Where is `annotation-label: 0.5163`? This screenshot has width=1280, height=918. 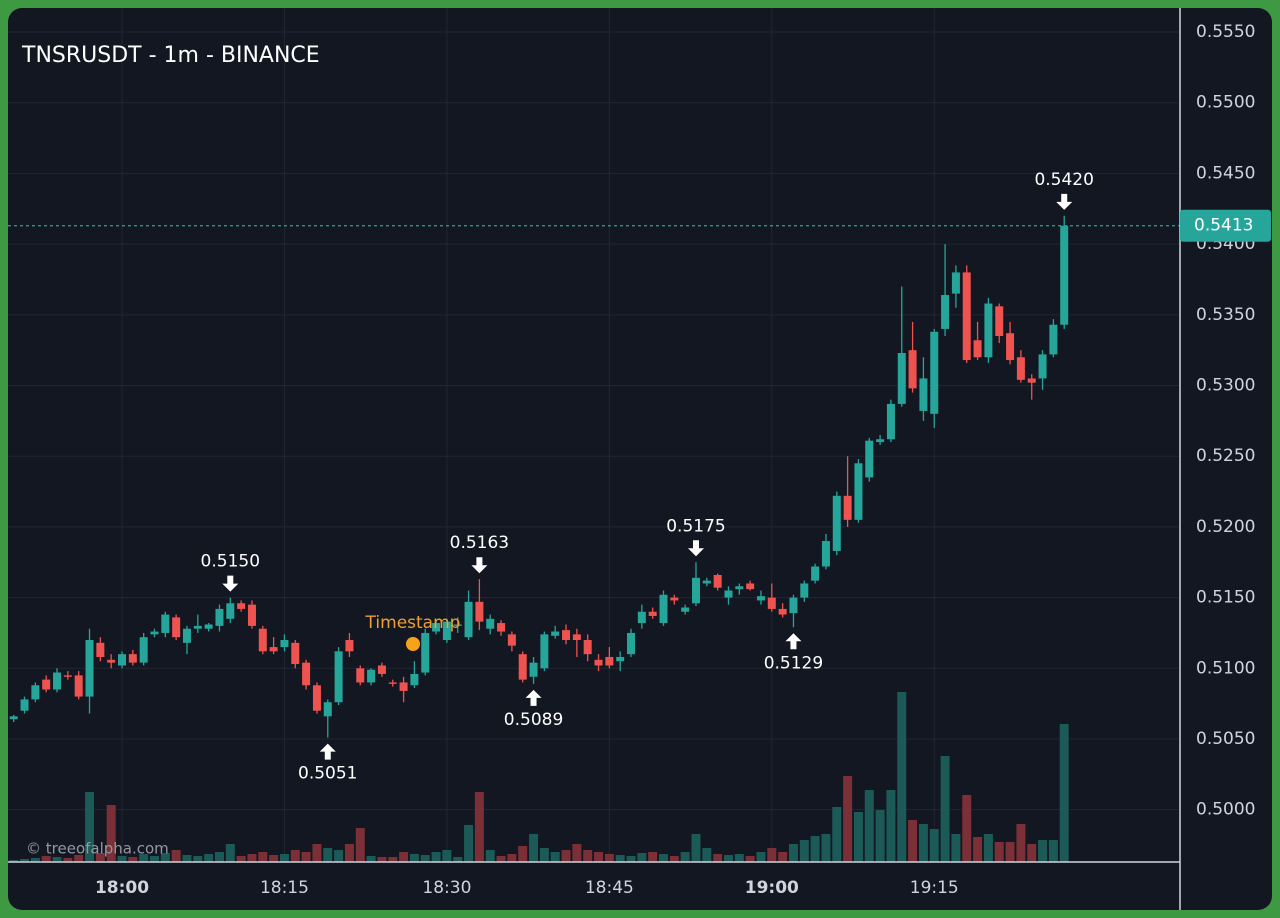 annotation-label: 0.5163 is located at coordinates (479, 543).